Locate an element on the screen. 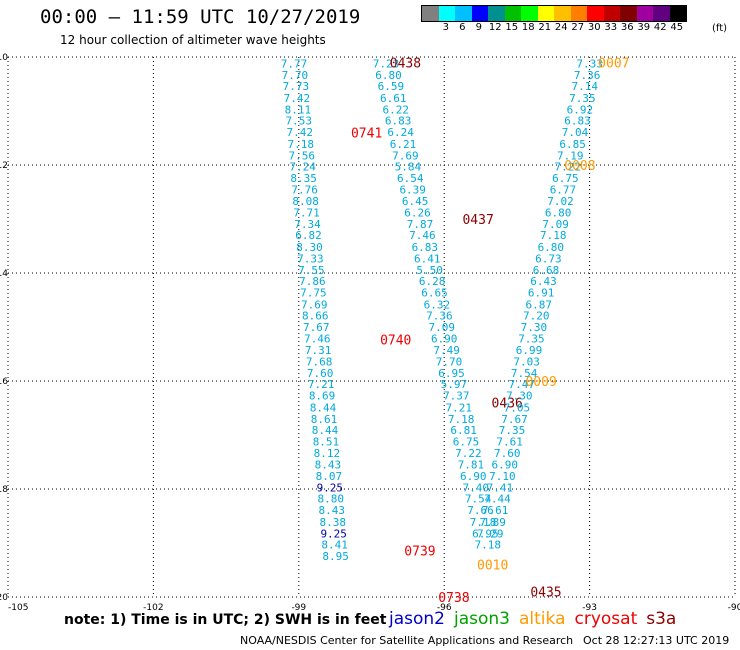 The width and height of the screenshot is (740, 650). color-scale-label: 39 is located at coordinates (644, 27).